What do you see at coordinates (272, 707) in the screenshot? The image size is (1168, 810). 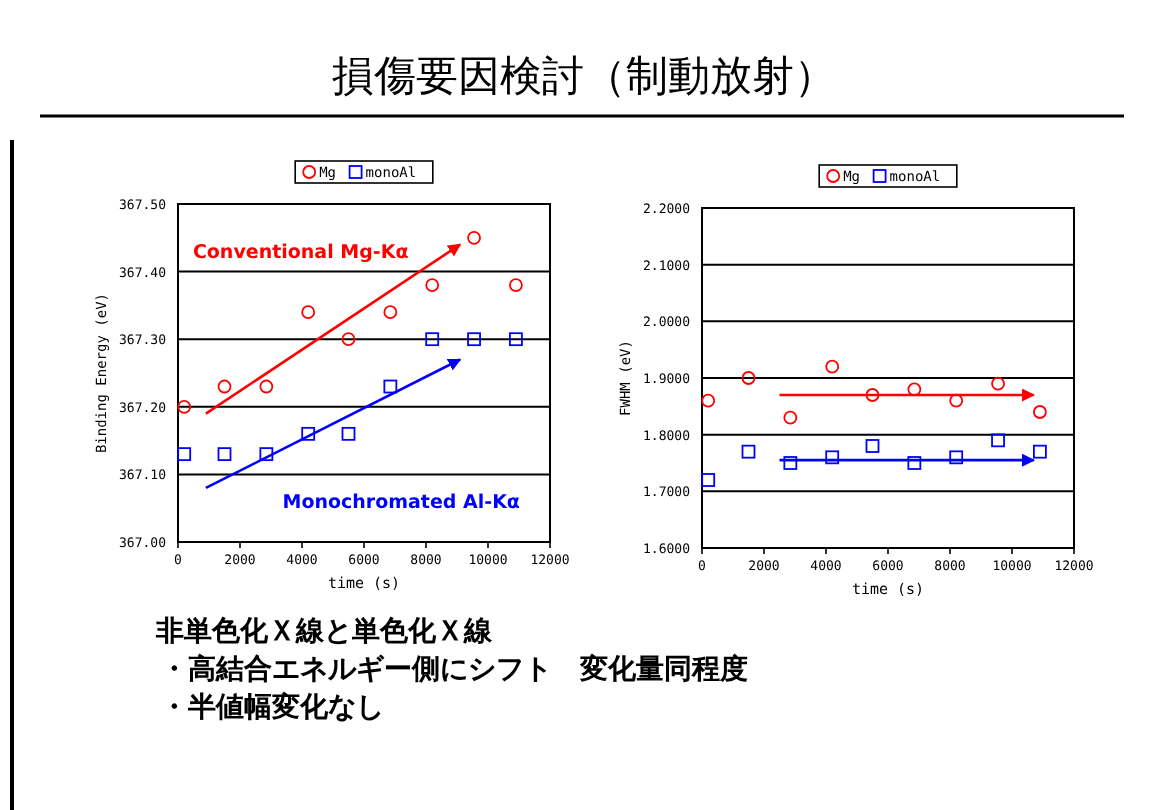 I see `text: ・半値幅変化なし` at bounding box center [272, 707].